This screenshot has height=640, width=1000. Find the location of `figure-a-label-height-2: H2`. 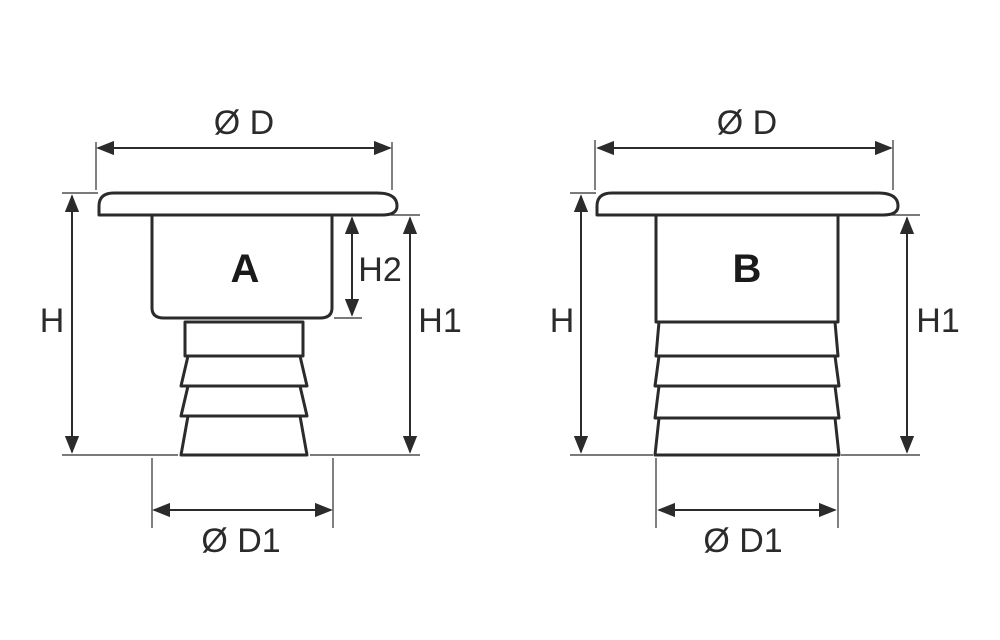

figure-a-label-height-2: H2 is located at coordinates (379, 270).